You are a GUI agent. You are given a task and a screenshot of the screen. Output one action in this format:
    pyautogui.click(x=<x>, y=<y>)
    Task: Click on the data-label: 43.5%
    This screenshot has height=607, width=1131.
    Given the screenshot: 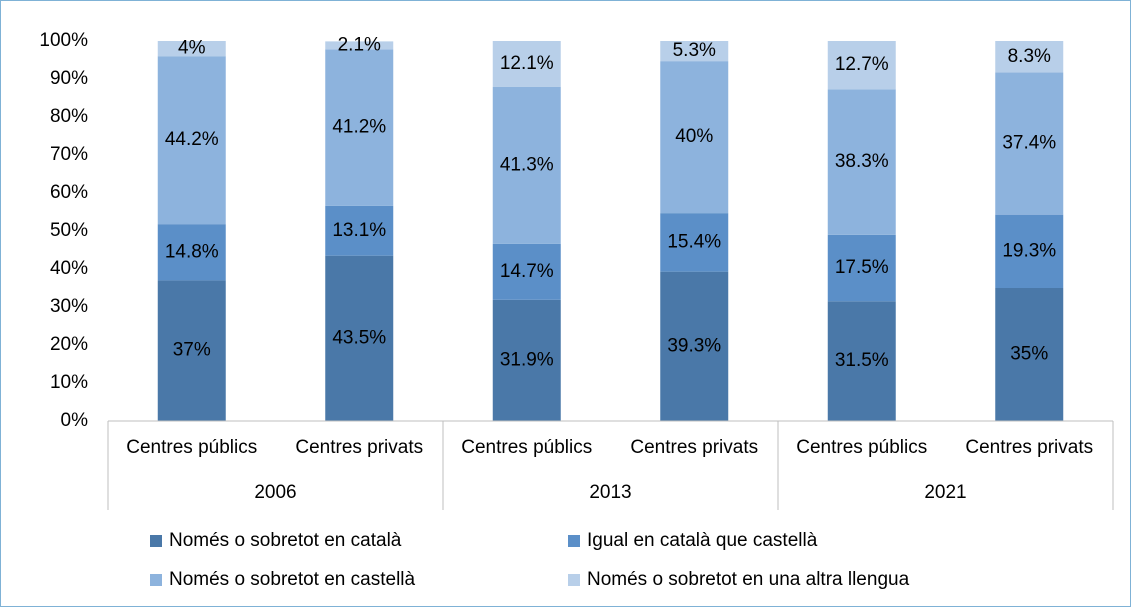 What is the action you would take?
    pyautogui.click(x=359, y=337)
    